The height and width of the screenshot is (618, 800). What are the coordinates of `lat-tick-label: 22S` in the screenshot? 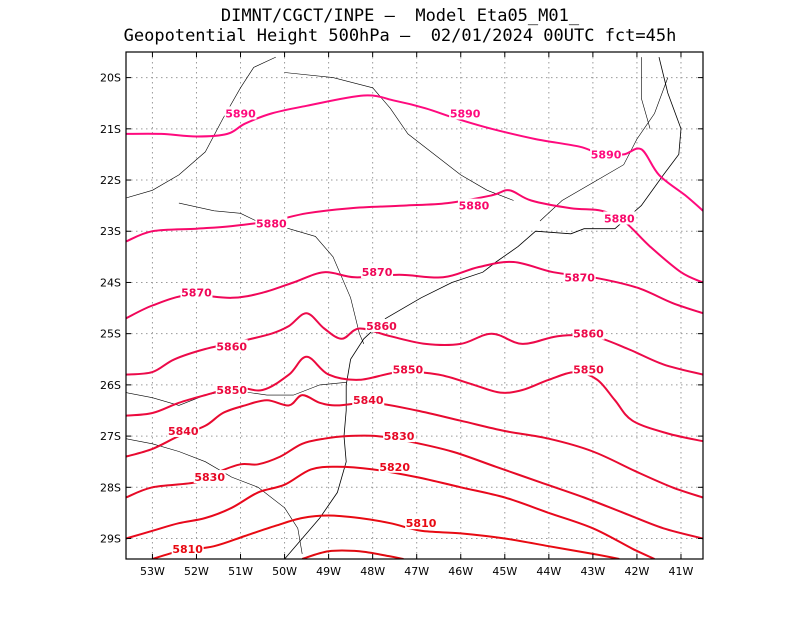 It's located at (110, 180).